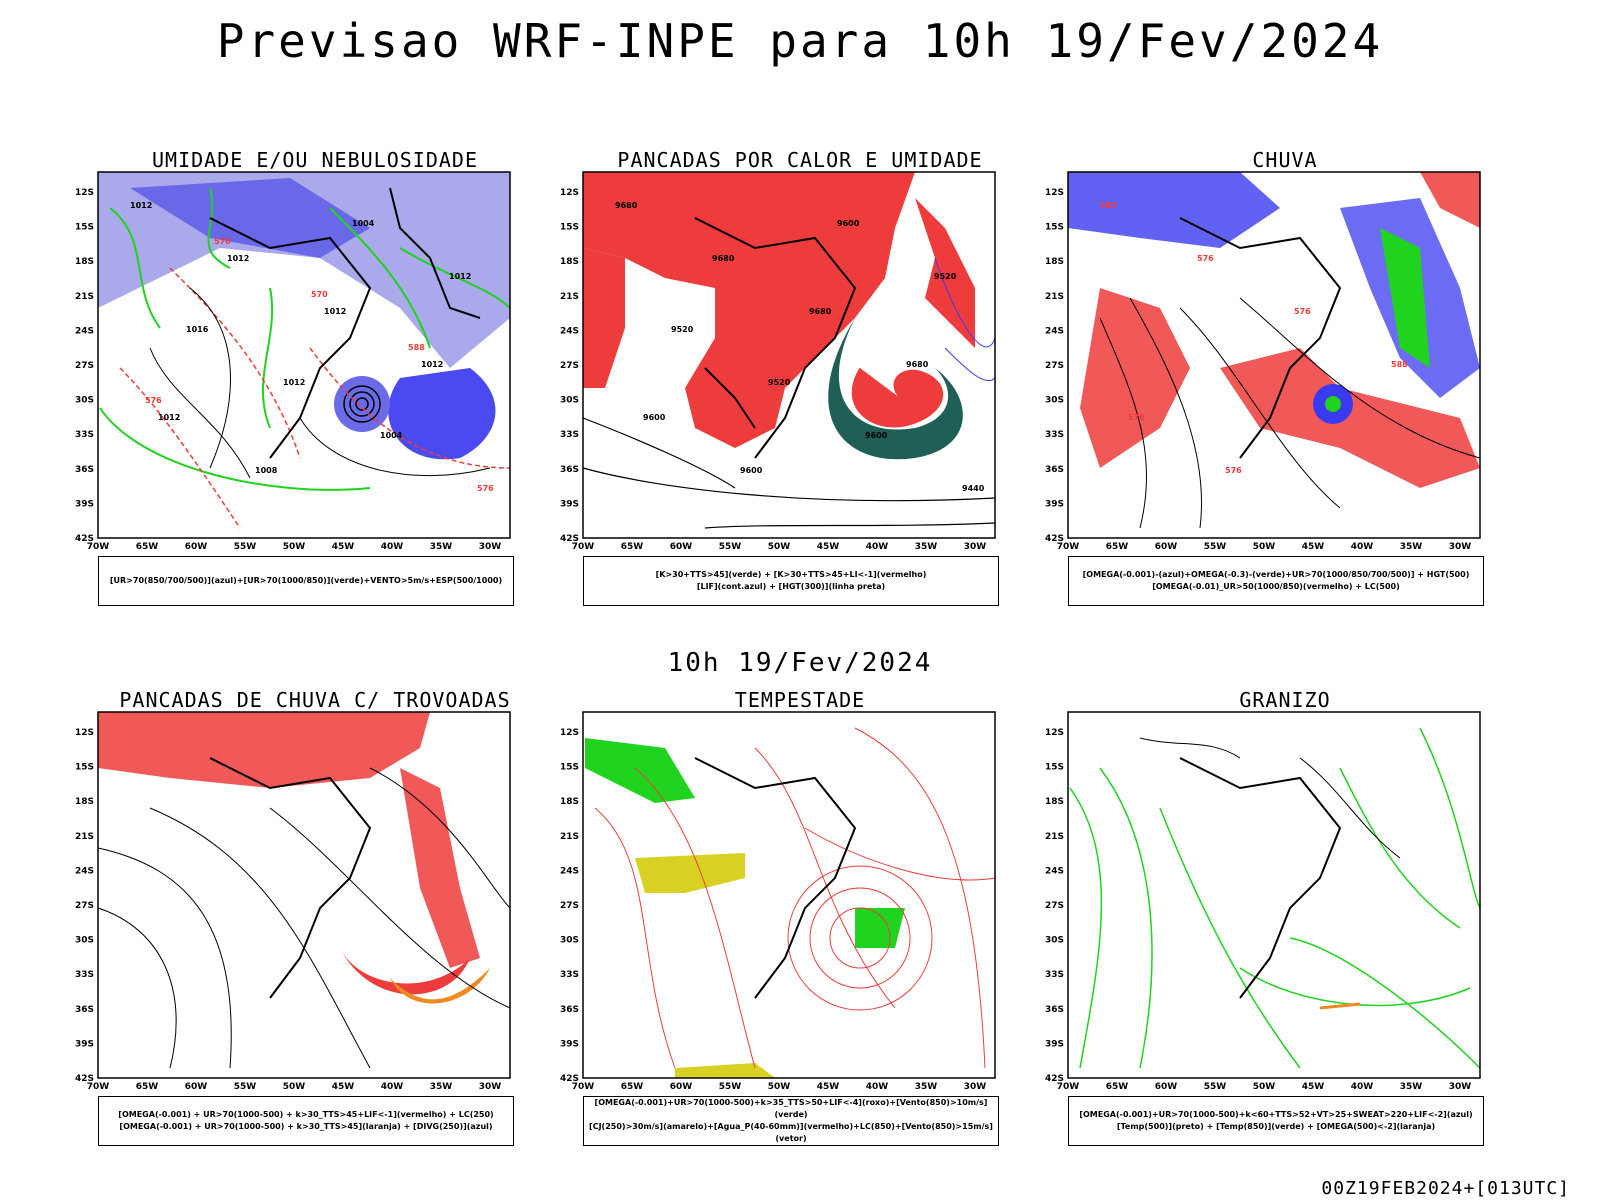  What do you see at coordinates (800, 700) in the screenshot?
I see `panel-title: TEMPESTADE` at bounding box center [800, 700].